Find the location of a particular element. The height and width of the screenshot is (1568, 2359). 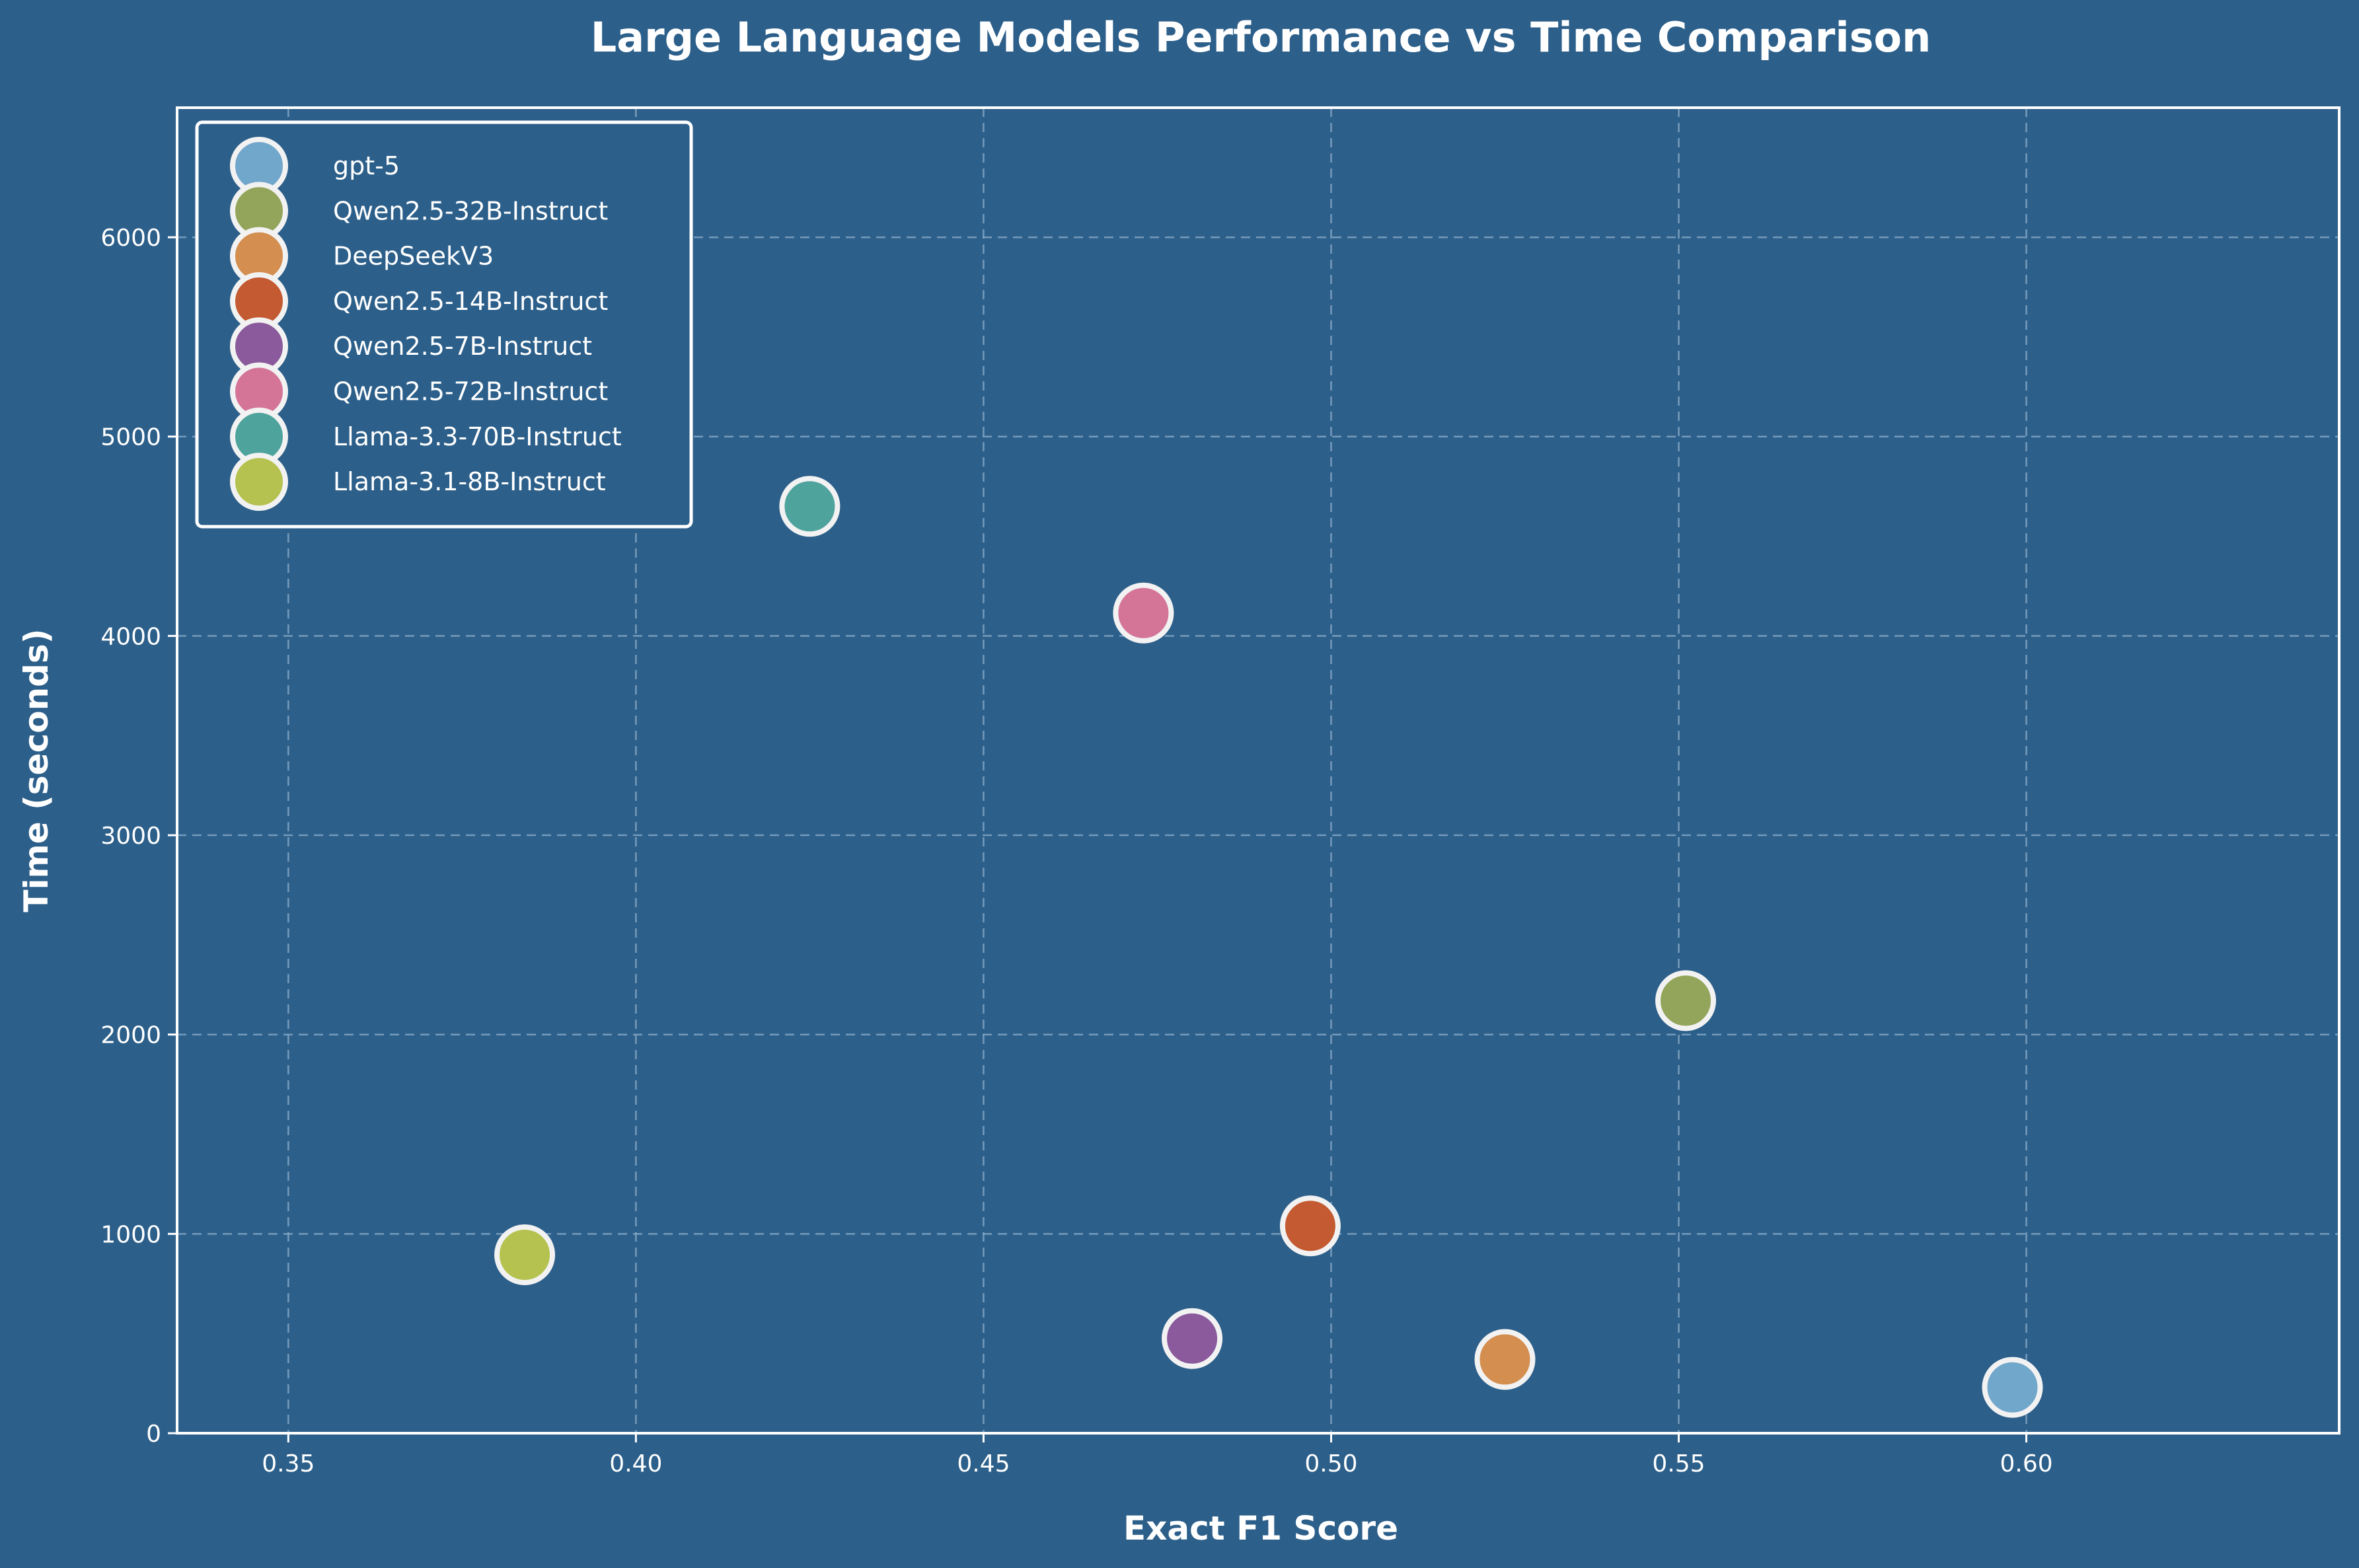

legend-label: Qwen2.5-32B-Instruct is located at coordinates (470, 210).